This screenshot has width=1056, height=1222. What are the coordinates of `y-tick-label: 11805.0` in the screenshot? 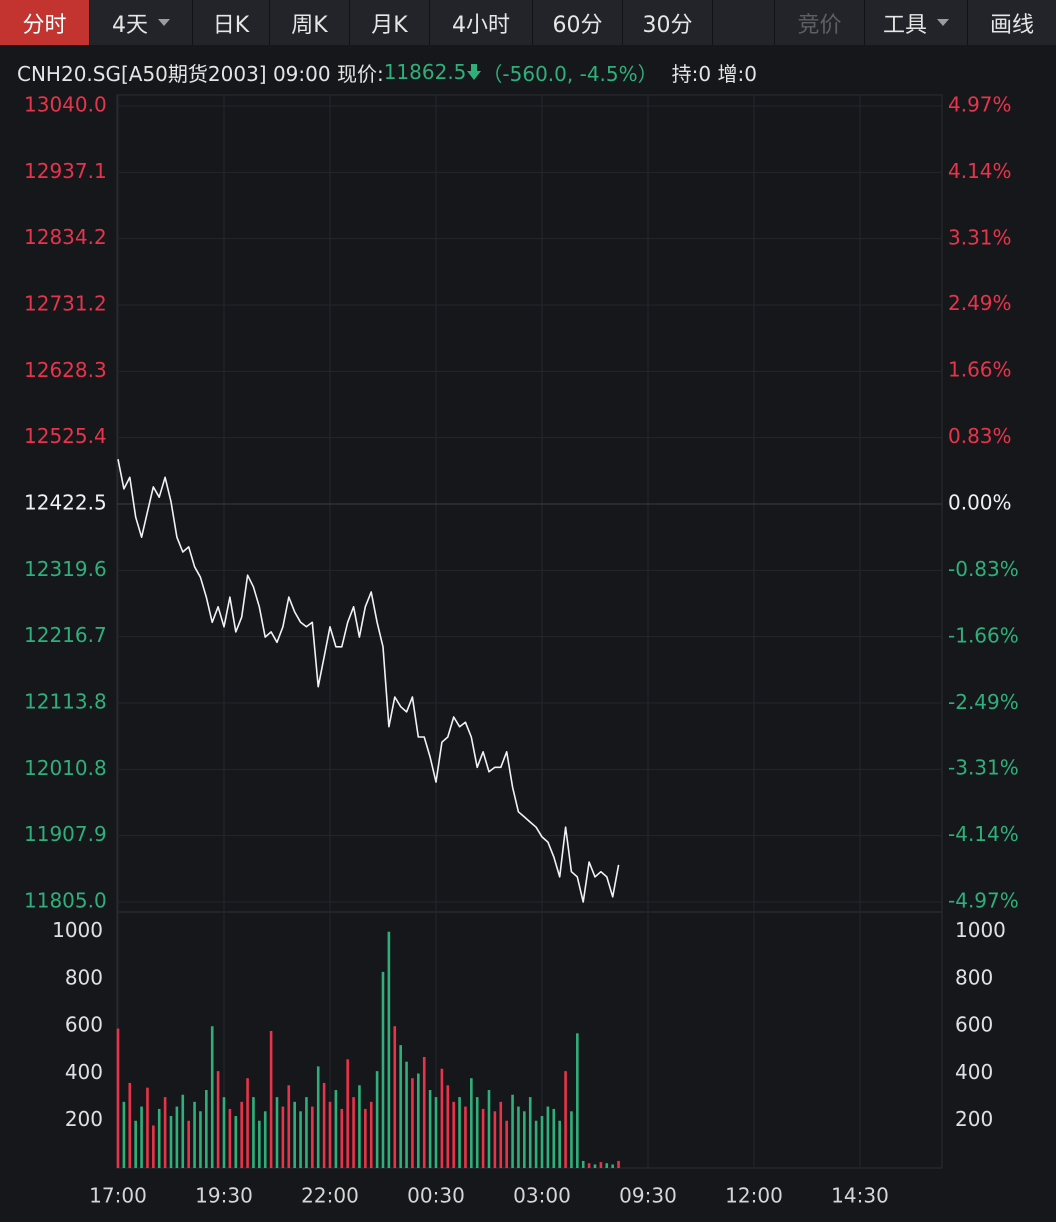 It's located at (65, 901).